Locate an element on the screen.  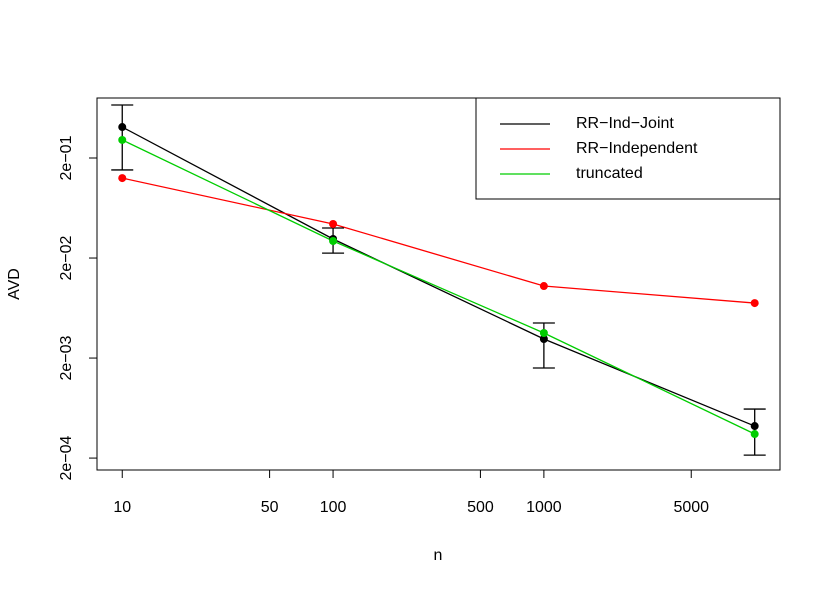
y-axis-label: AVD is located at coordinates (14, 284).